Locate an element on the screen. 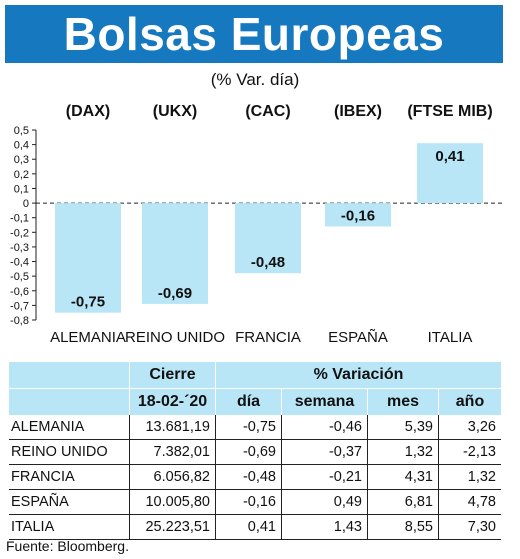  row-ano: 3,26 is located at coordinates (469, 427).